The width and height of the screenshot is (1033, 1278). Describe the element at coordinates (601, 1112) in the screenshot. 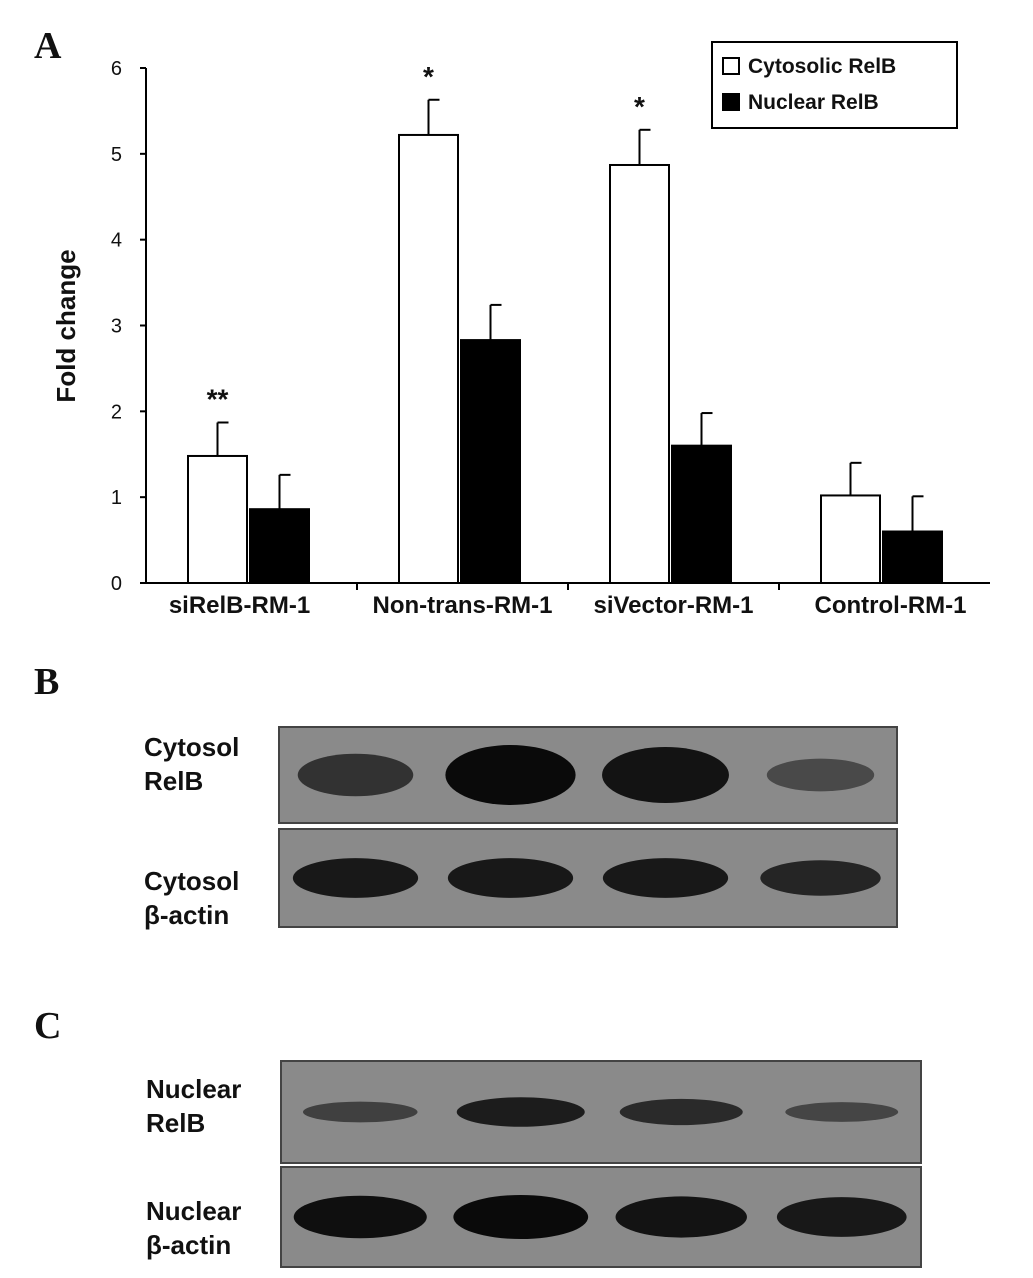

I see `blot-c-row1-image` at that location.